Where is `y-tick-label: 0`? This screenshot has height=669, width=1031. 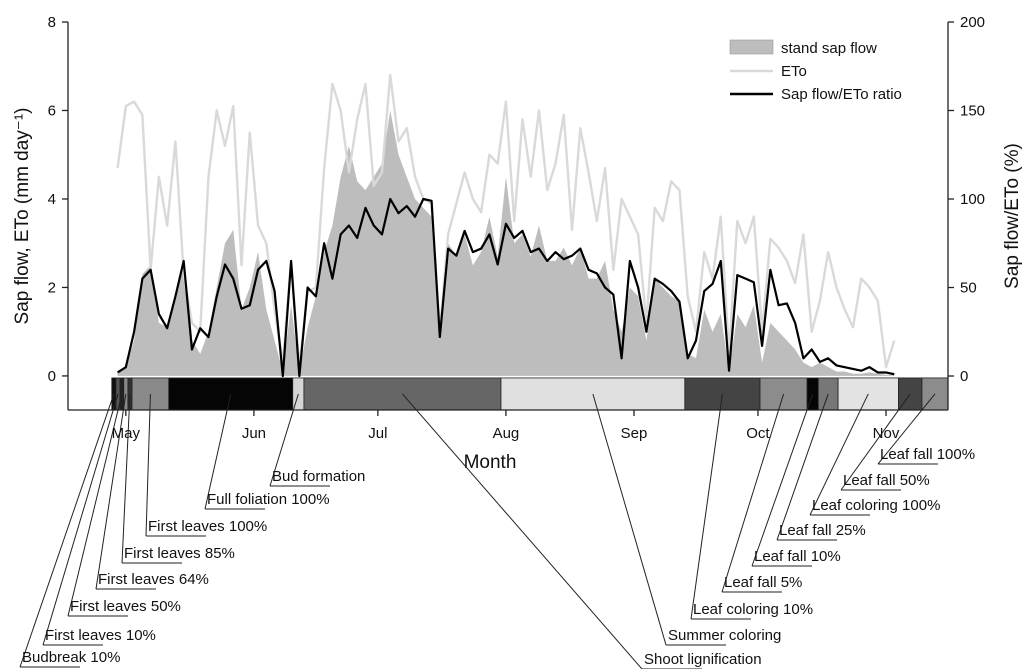
y-tick-label: 0 is located at coordinates (52, 376).